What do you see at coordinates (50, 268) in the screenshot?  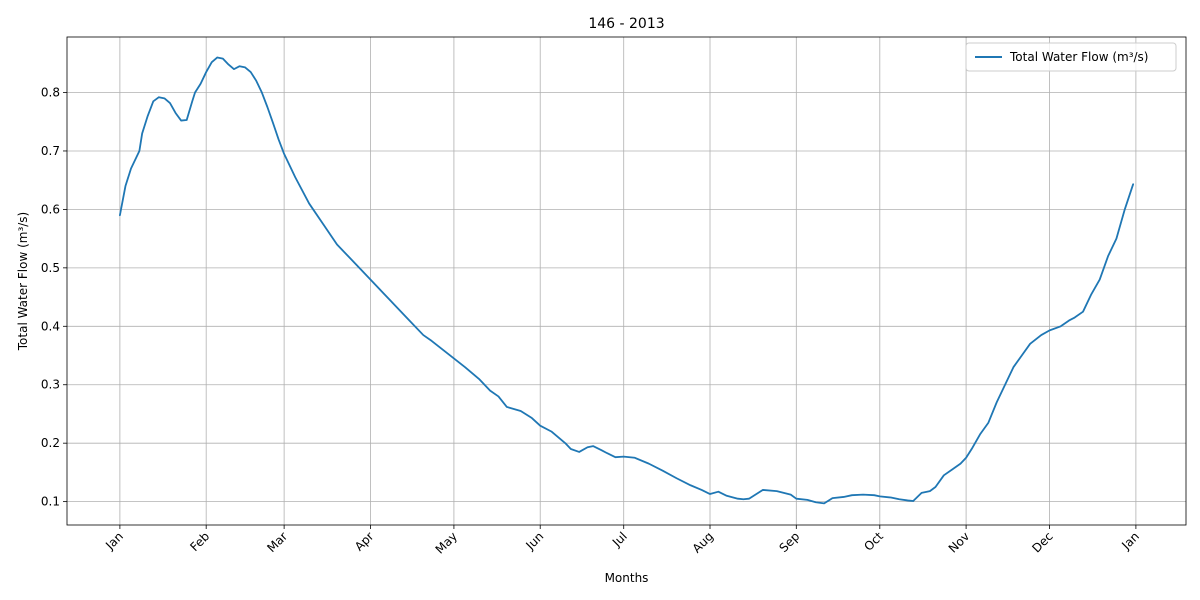 I see `y-tick-label: 0.5` at bounding box center [50, 268].